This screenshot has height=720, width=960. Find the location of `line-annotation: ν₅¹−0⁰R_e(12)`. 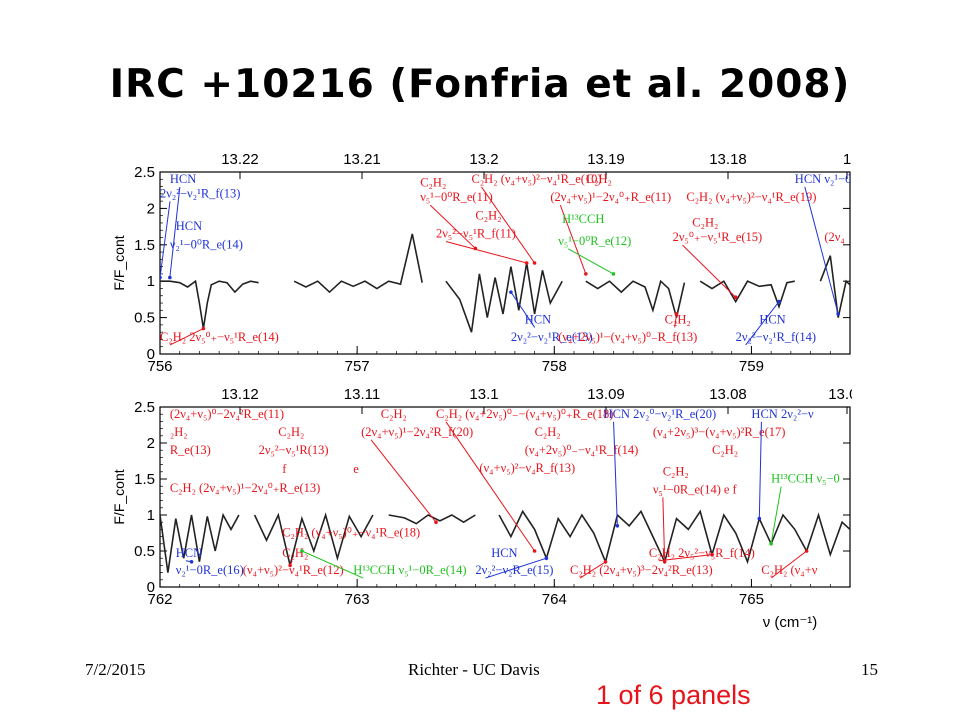

line-annotation: ν₅¹−0⁰R_e(12) is located at coordinates (594, 241).